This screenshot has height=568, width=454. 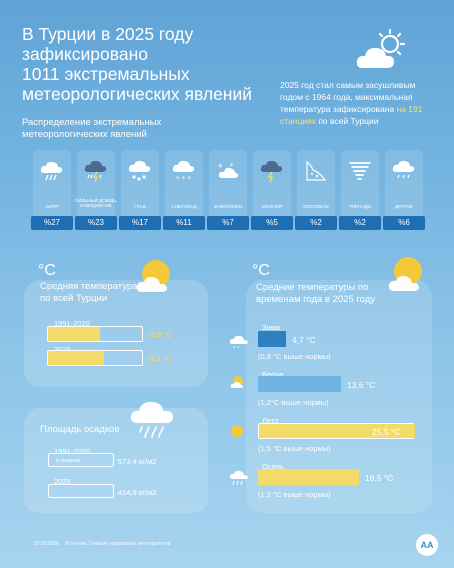 What do you see at coordinates (228, 223) in the screenshot?
I see `category-value: %7` at bounding box center [228, 223].